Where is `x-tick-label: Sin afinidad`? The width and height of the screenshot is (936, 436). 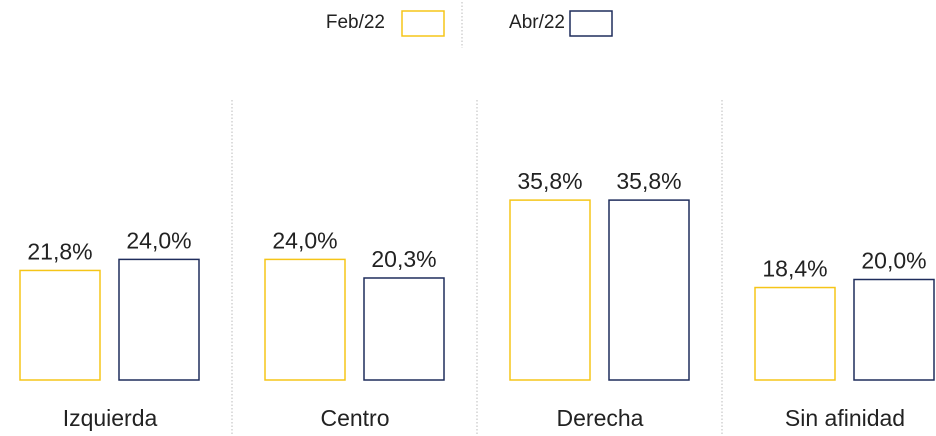 x-tick-label: Sin afinidad is located at coordinates (845, 418).